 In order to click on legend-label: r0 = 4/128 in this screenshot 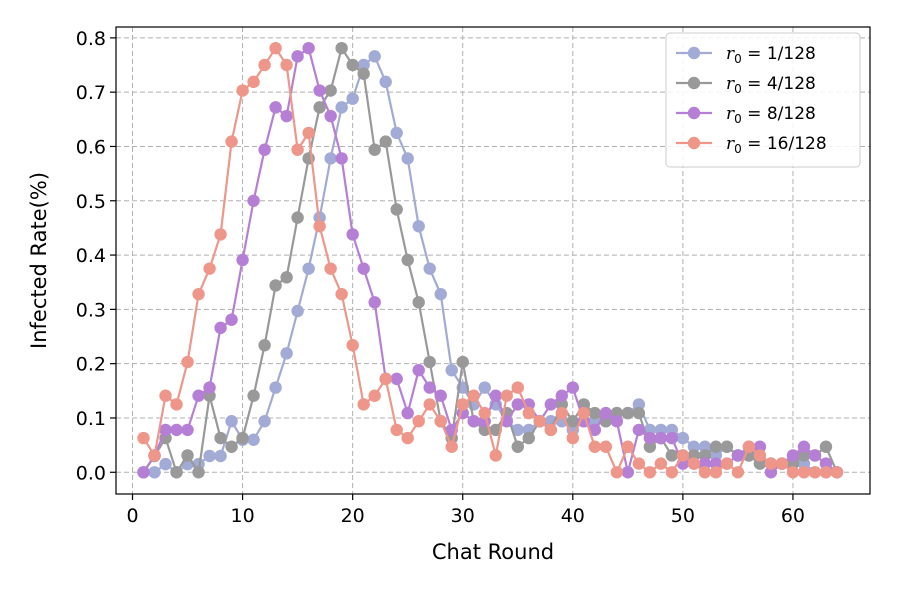, I will do `click(771, 85)`.